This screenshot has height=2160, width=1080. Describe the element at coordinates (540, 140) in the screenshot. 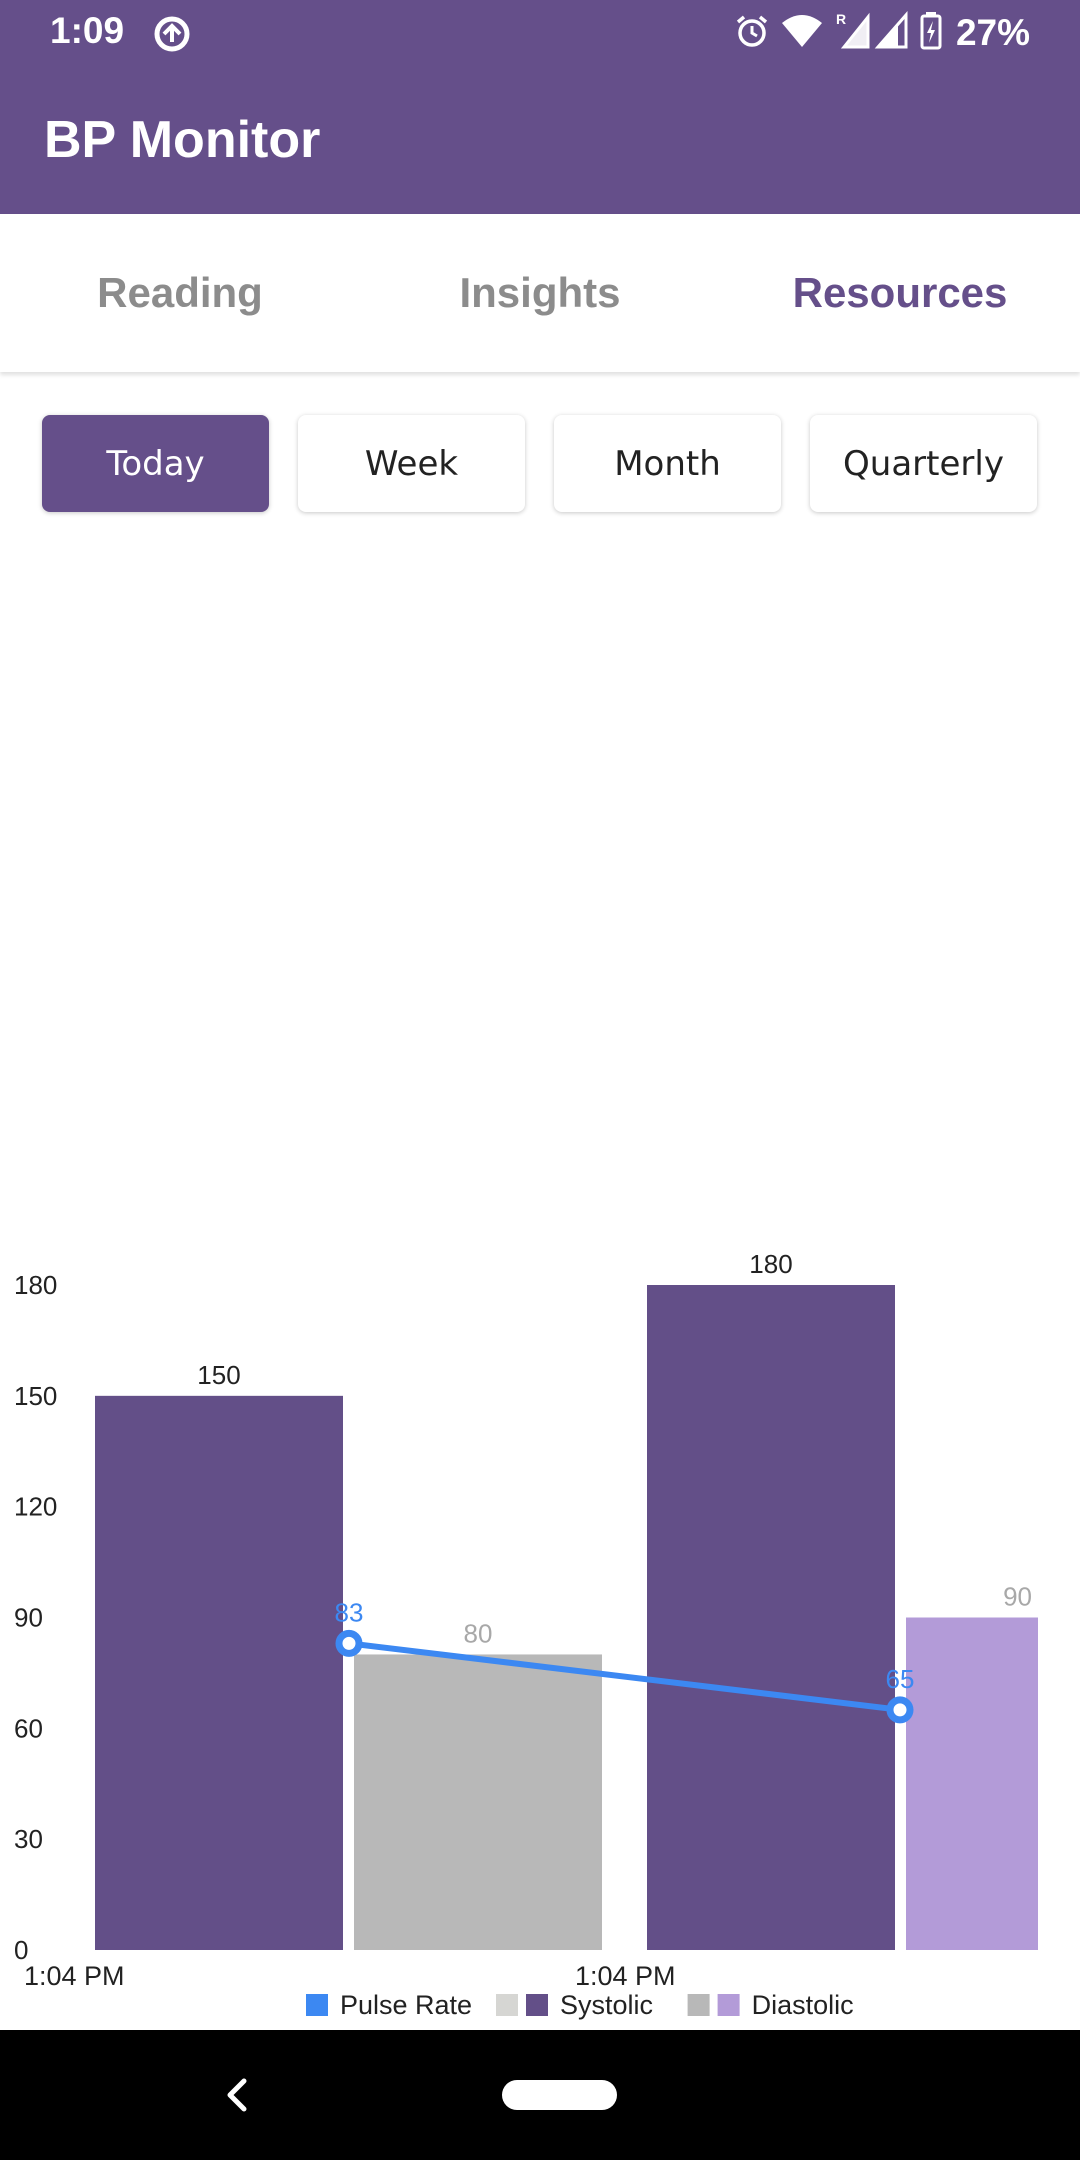

I see `app-bar: BP Monitor` at that location.